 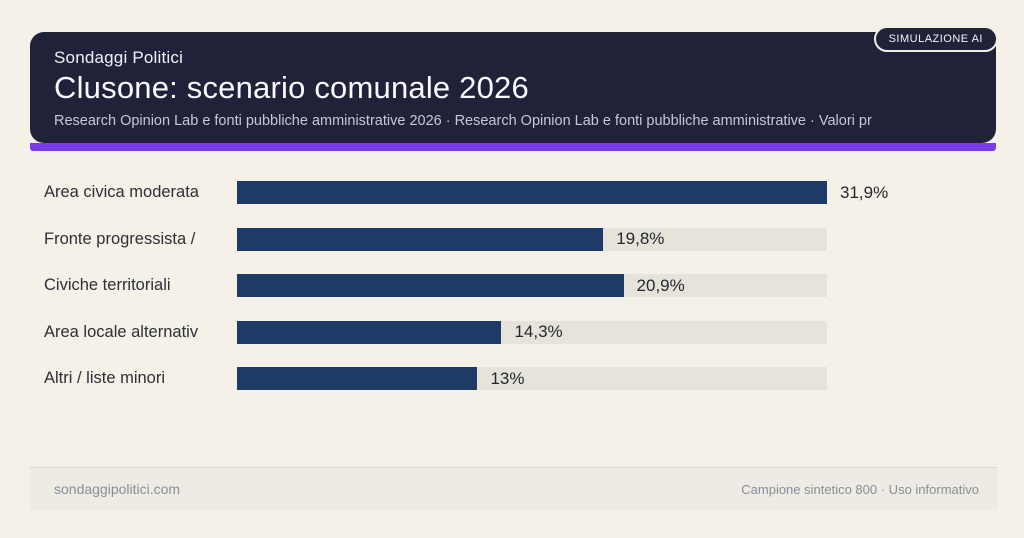 What do you see at coordinates (291, 87) in the screenshot?
I see `page-title: Clusone: scenario comunale 2026` at bounding box center [291, 87].